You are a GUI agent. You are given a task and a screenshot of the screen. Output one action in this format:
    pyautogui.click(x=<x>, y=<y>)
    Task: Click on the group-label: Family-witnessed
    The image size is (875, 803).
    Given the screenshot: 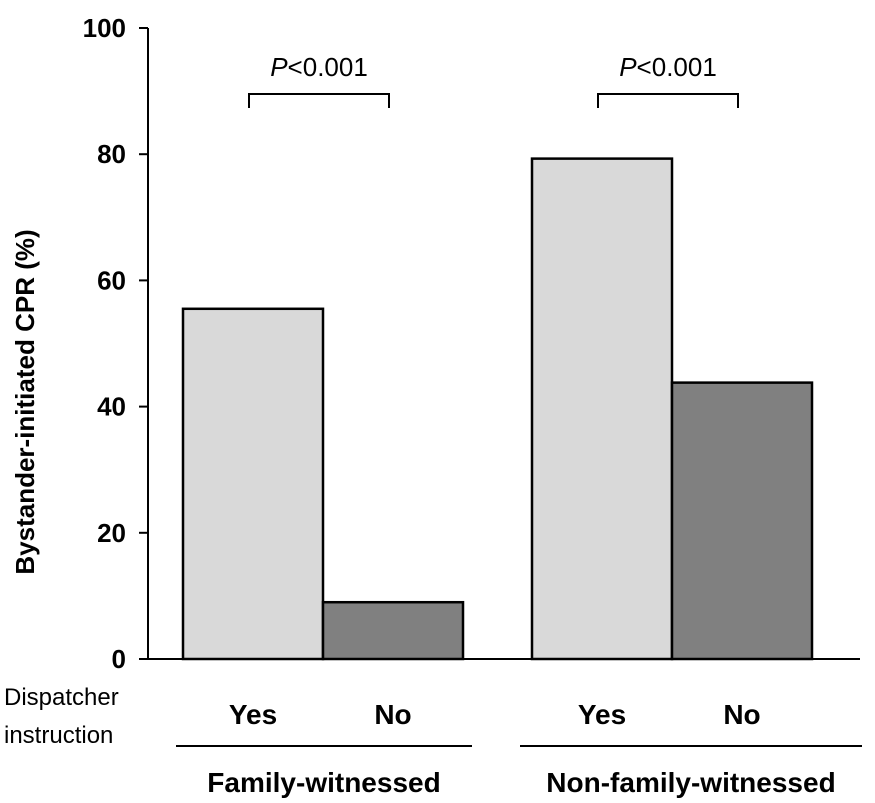 What is the action you would take?
    pyautogui.click(x=323, y=782)
    